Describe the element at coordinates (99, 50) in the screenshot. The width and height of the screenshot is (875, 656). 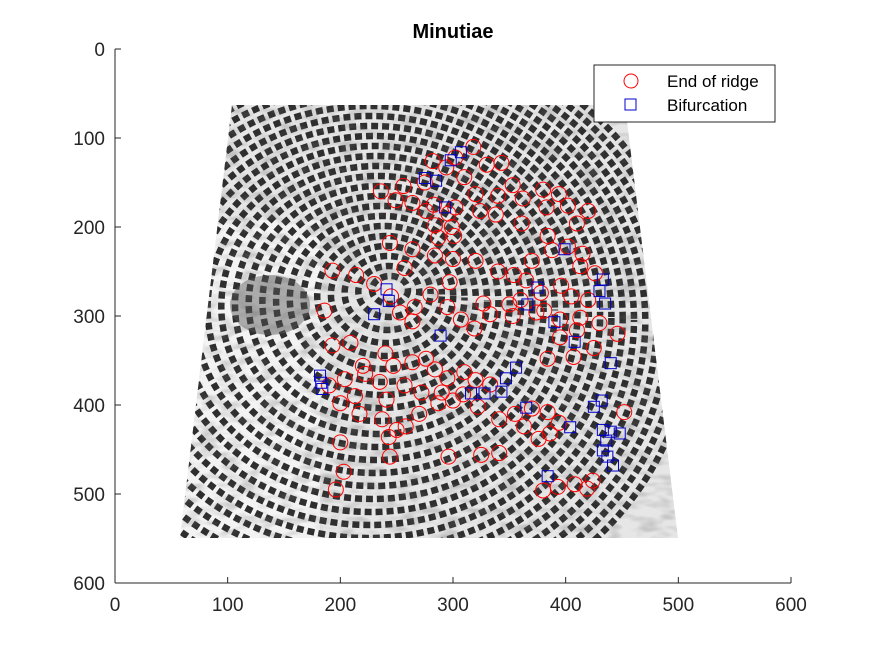
I see `y-tick-label: 0` at that location.